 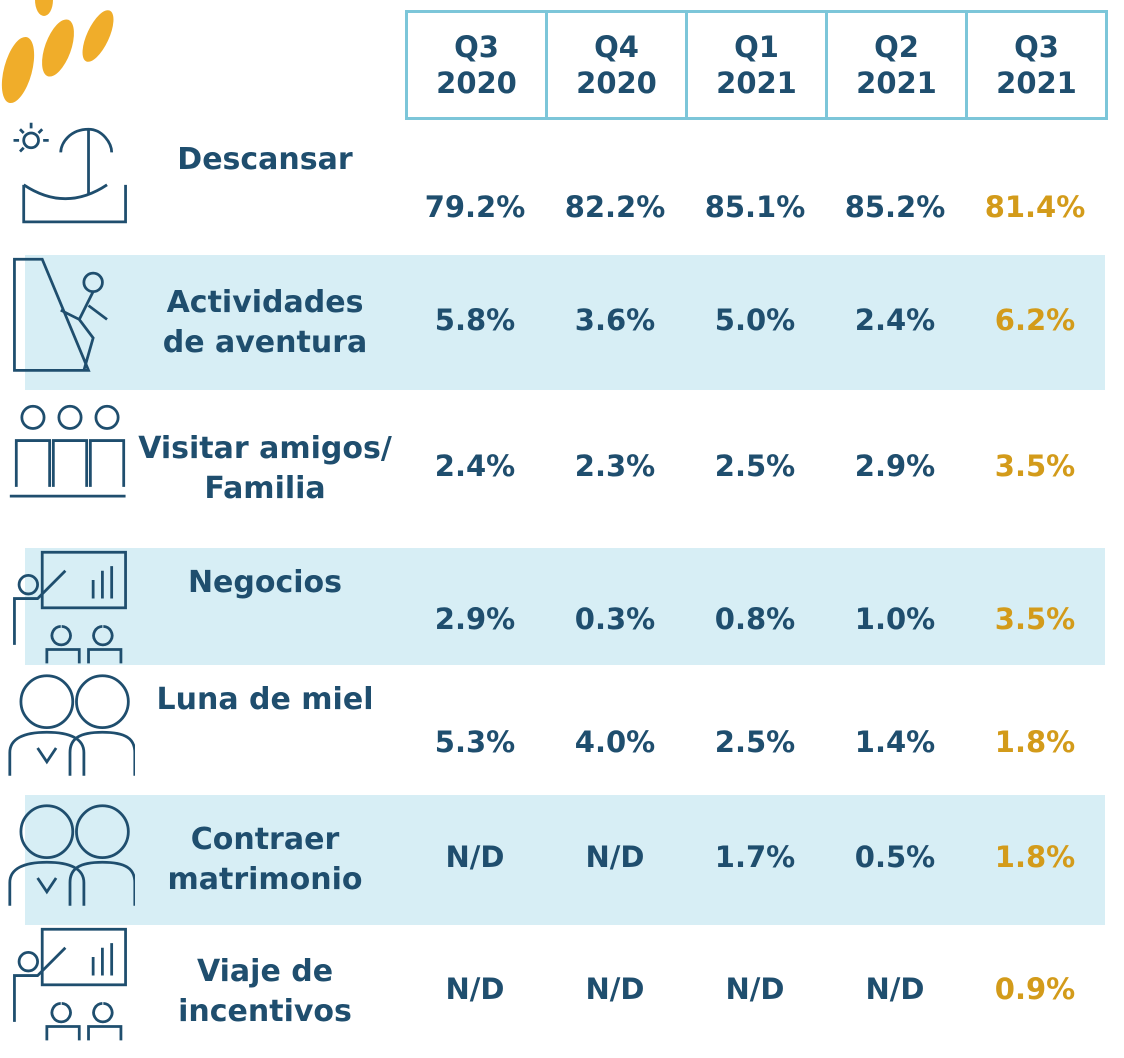 I want to click on cell-value: 5.0%, so click(x=755, y=319).